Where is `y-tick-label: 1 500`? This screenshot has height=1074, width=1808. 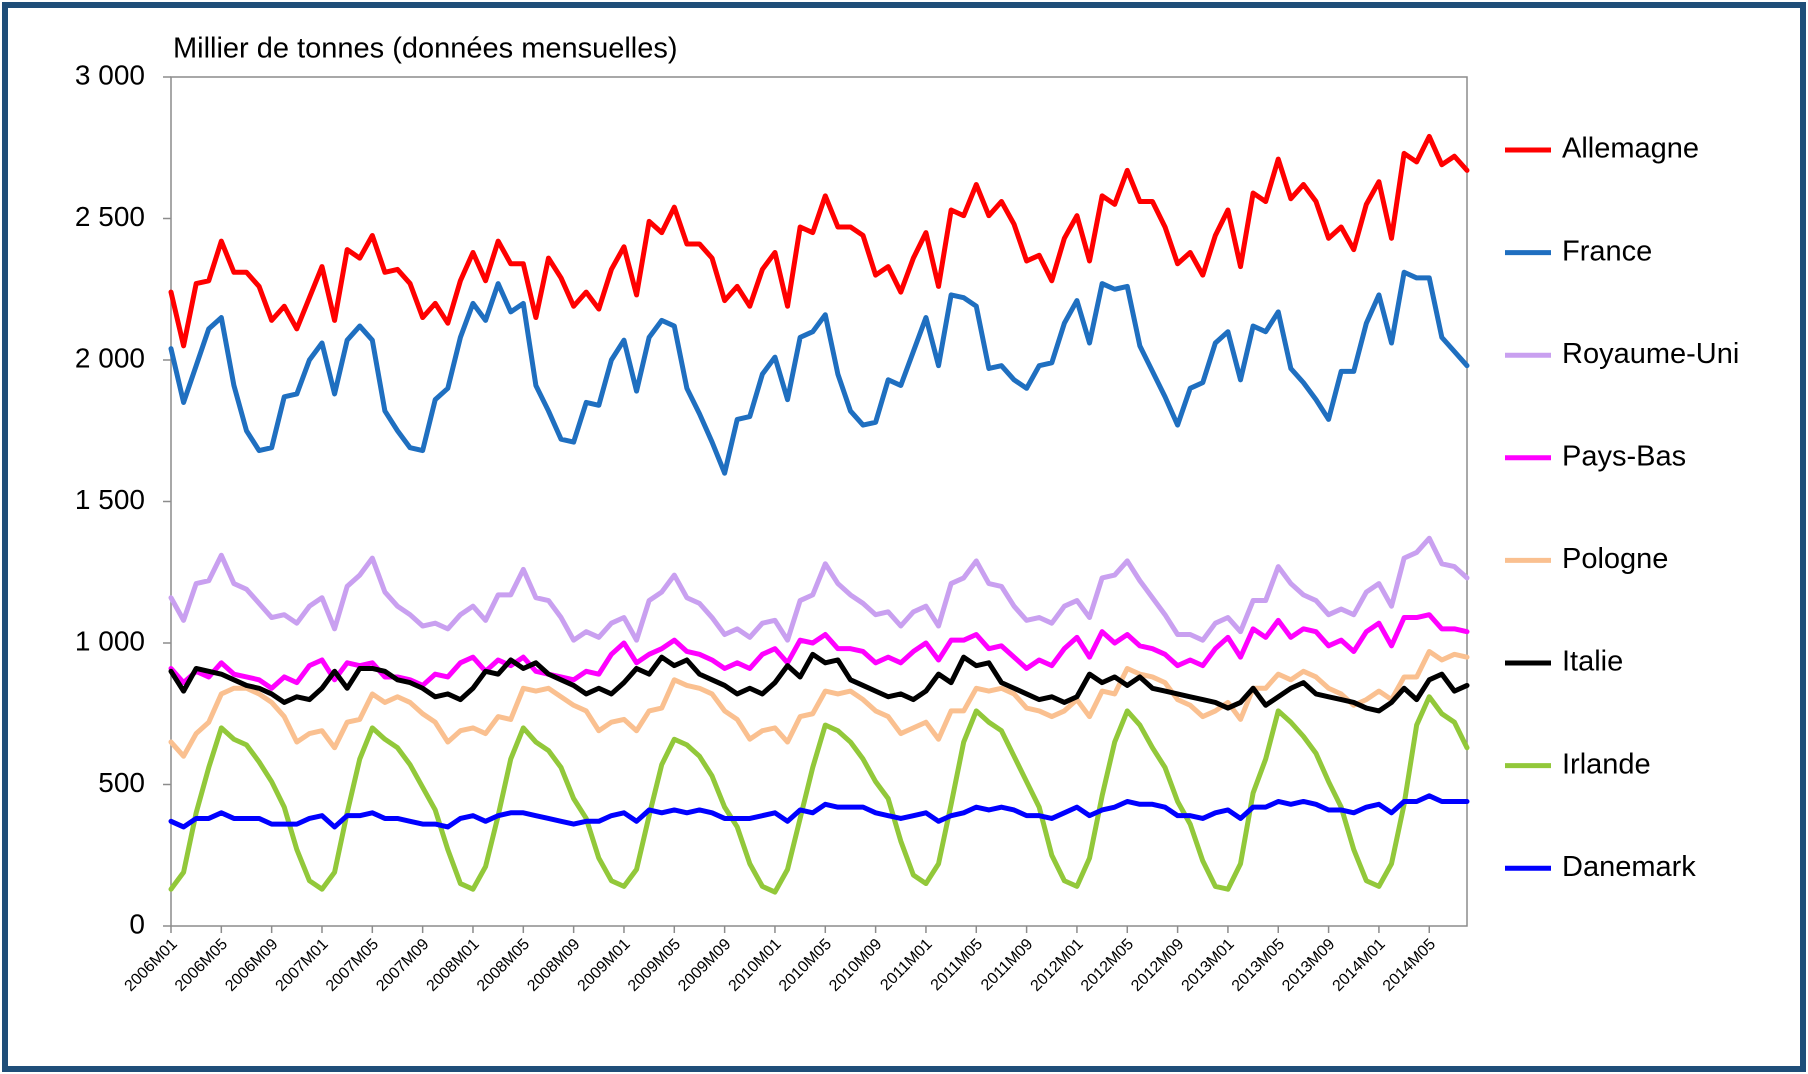
y-tick-label: 1 500 is located at coordinates (110, 499).